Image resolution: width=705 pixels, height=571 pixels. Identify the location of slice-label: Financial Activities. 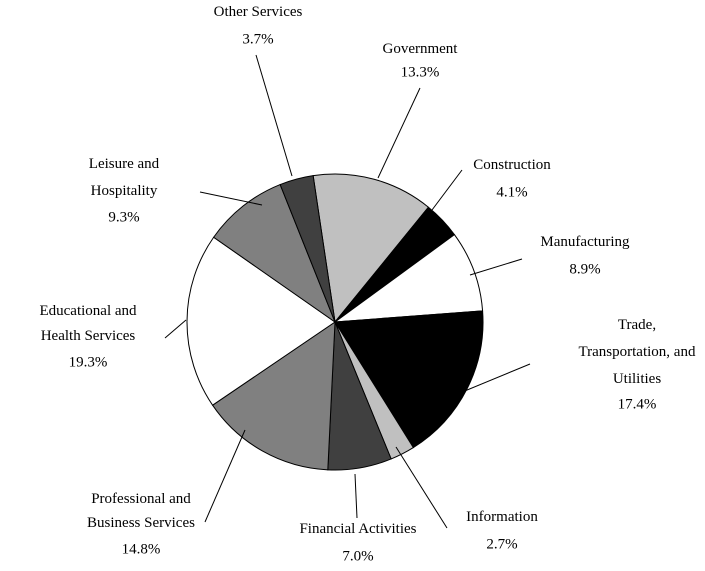
(357, 529).